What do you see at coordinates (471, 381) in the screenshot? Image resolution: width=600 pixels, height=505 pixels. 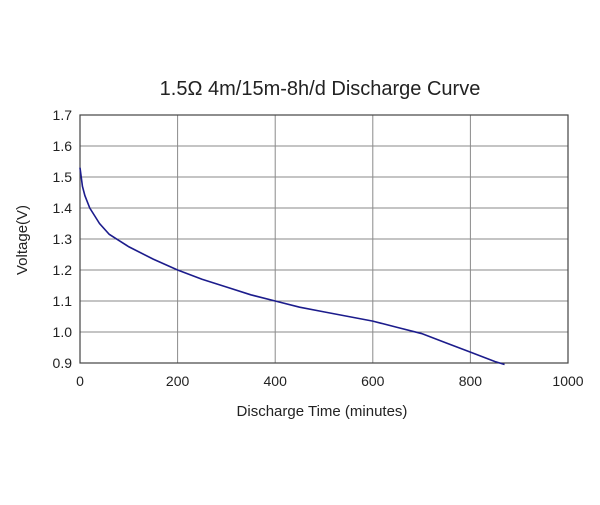 I see `x-tick-label: 800` at bounding box center [471, 381].